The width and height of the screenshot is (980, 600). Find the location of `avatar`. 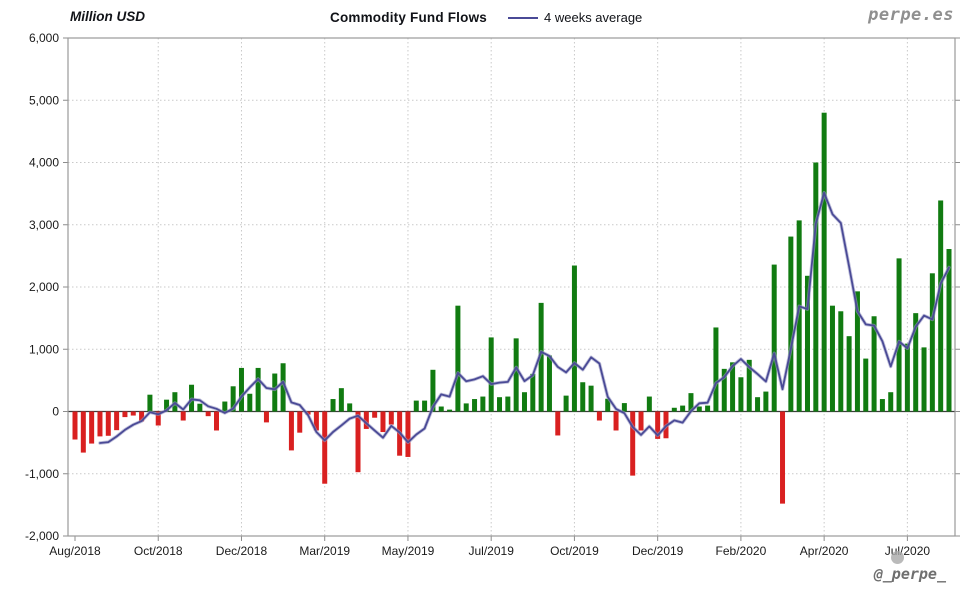

avatar is located at coordinates (897, 557).